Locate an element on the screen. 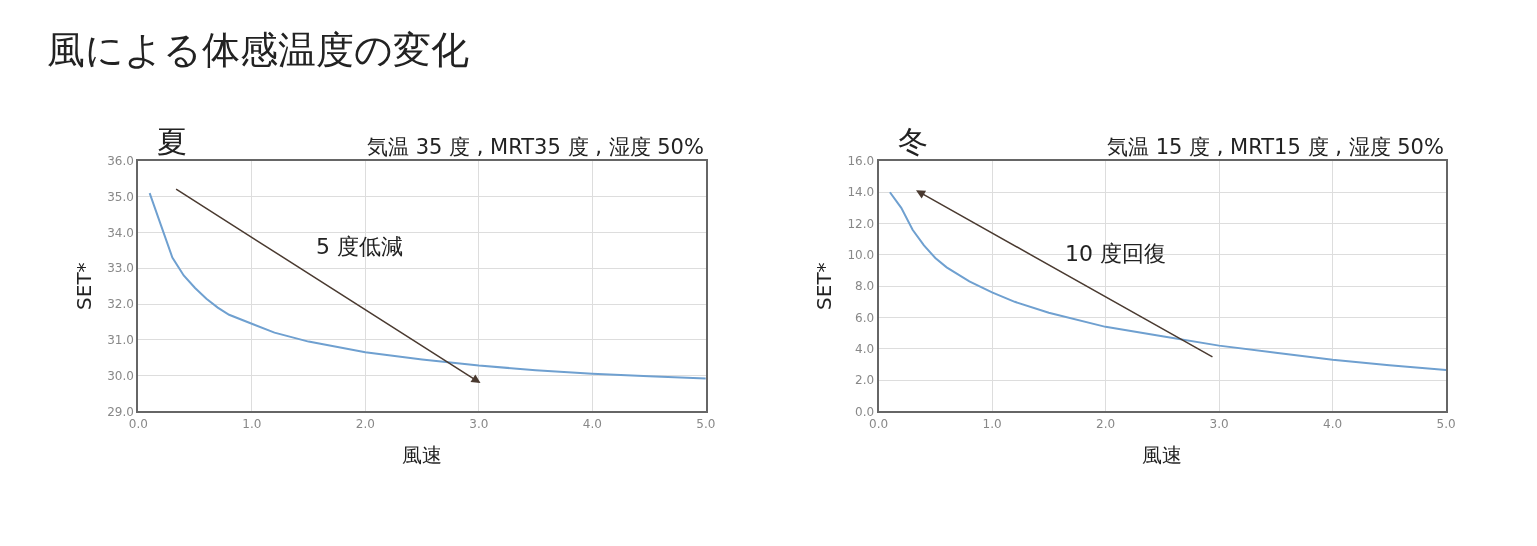  y-tick-label: 36.0 is located at coordinates (120, 161).